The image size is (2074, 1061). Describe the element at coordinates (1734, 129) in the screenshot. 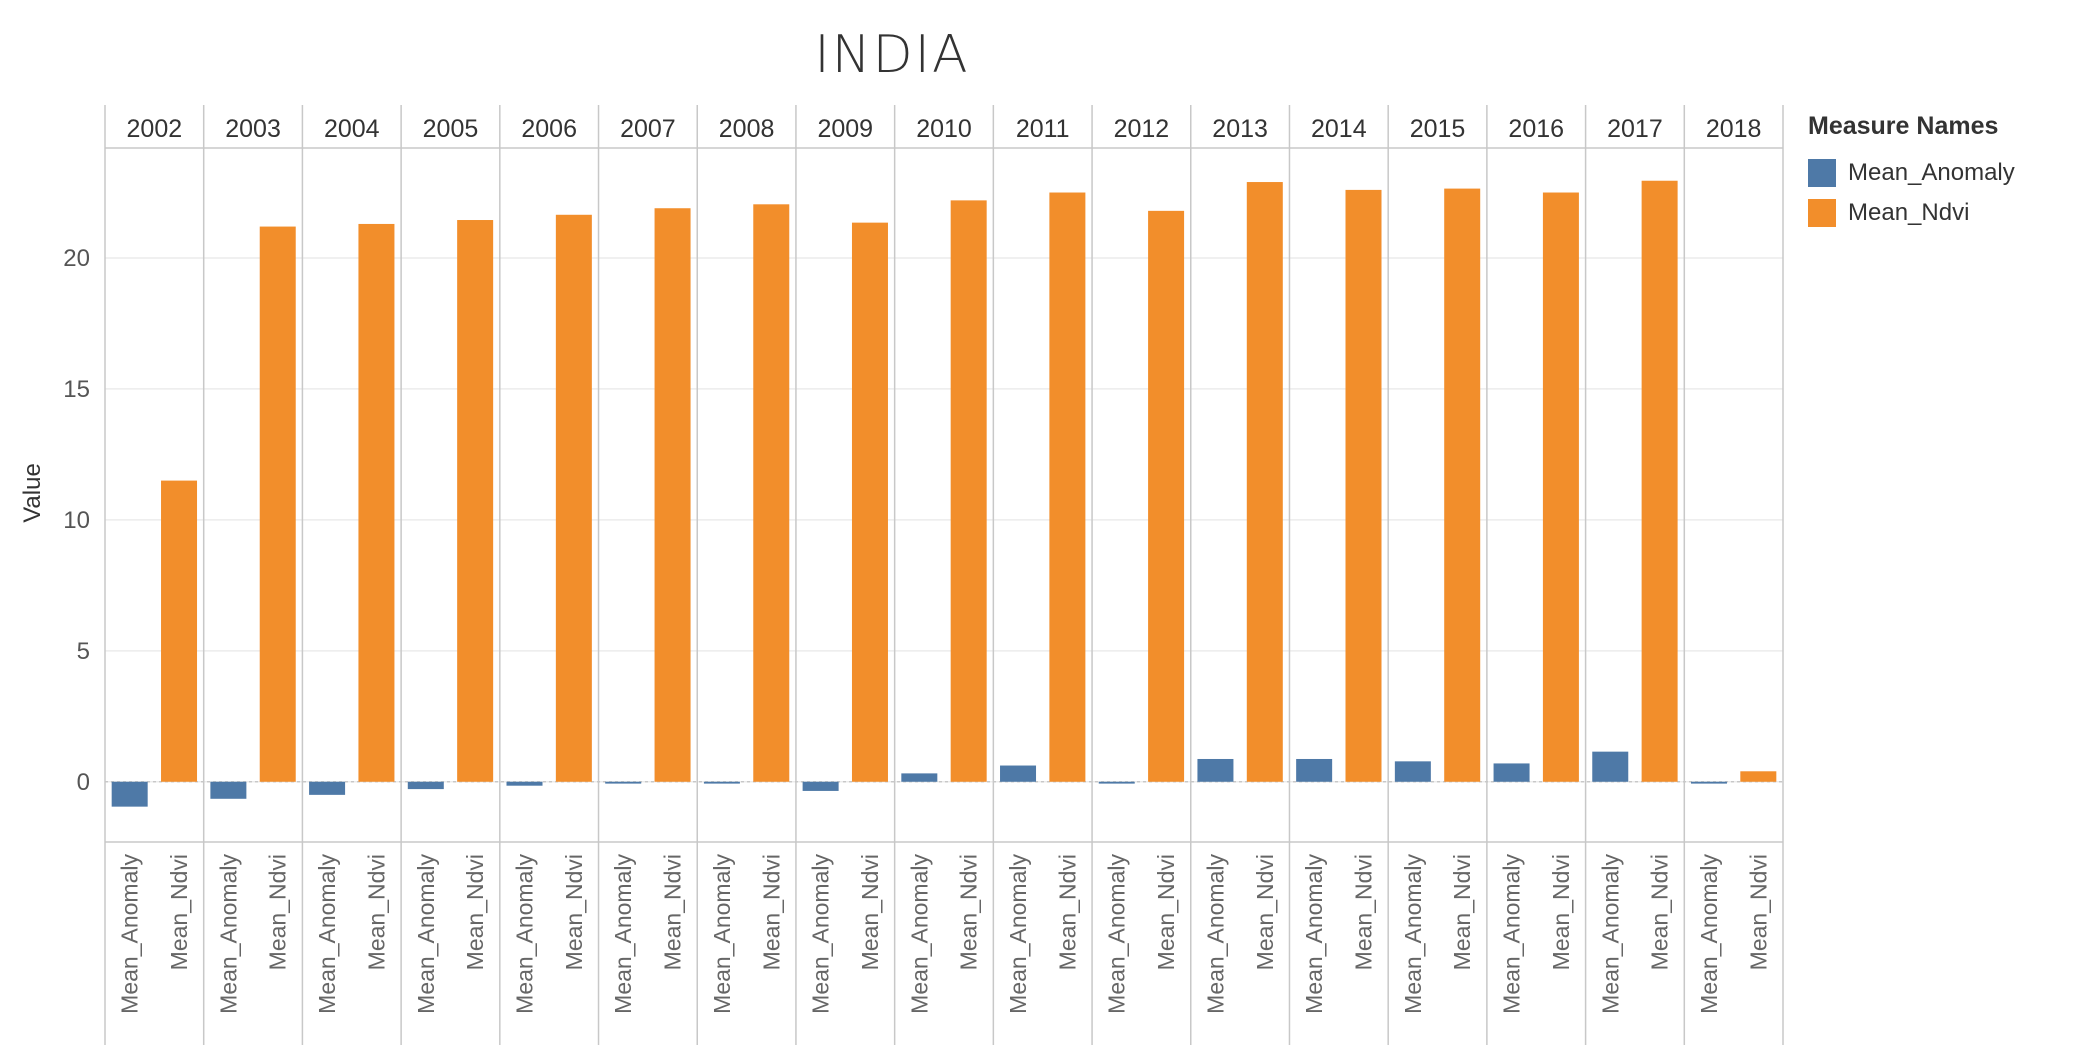

I see `year-header: 2018` at that location.